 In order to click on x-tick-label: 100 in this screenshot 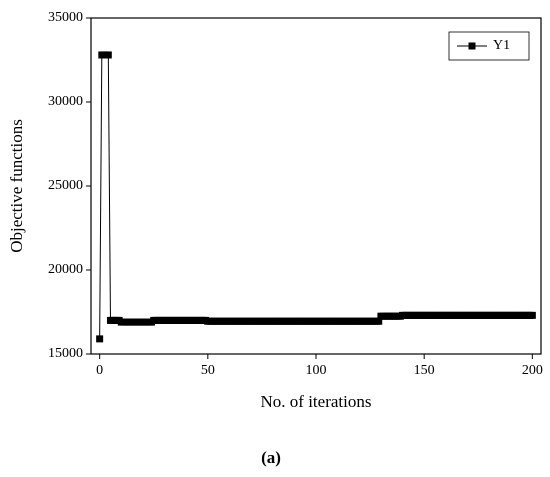, I will do `click(316, 370)`.